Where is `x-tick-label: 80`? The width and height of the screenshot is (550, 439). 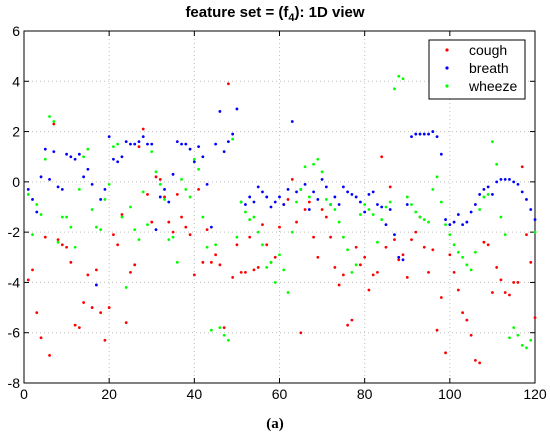 x-tick-label: 80 is located at coordinates (365, 394).